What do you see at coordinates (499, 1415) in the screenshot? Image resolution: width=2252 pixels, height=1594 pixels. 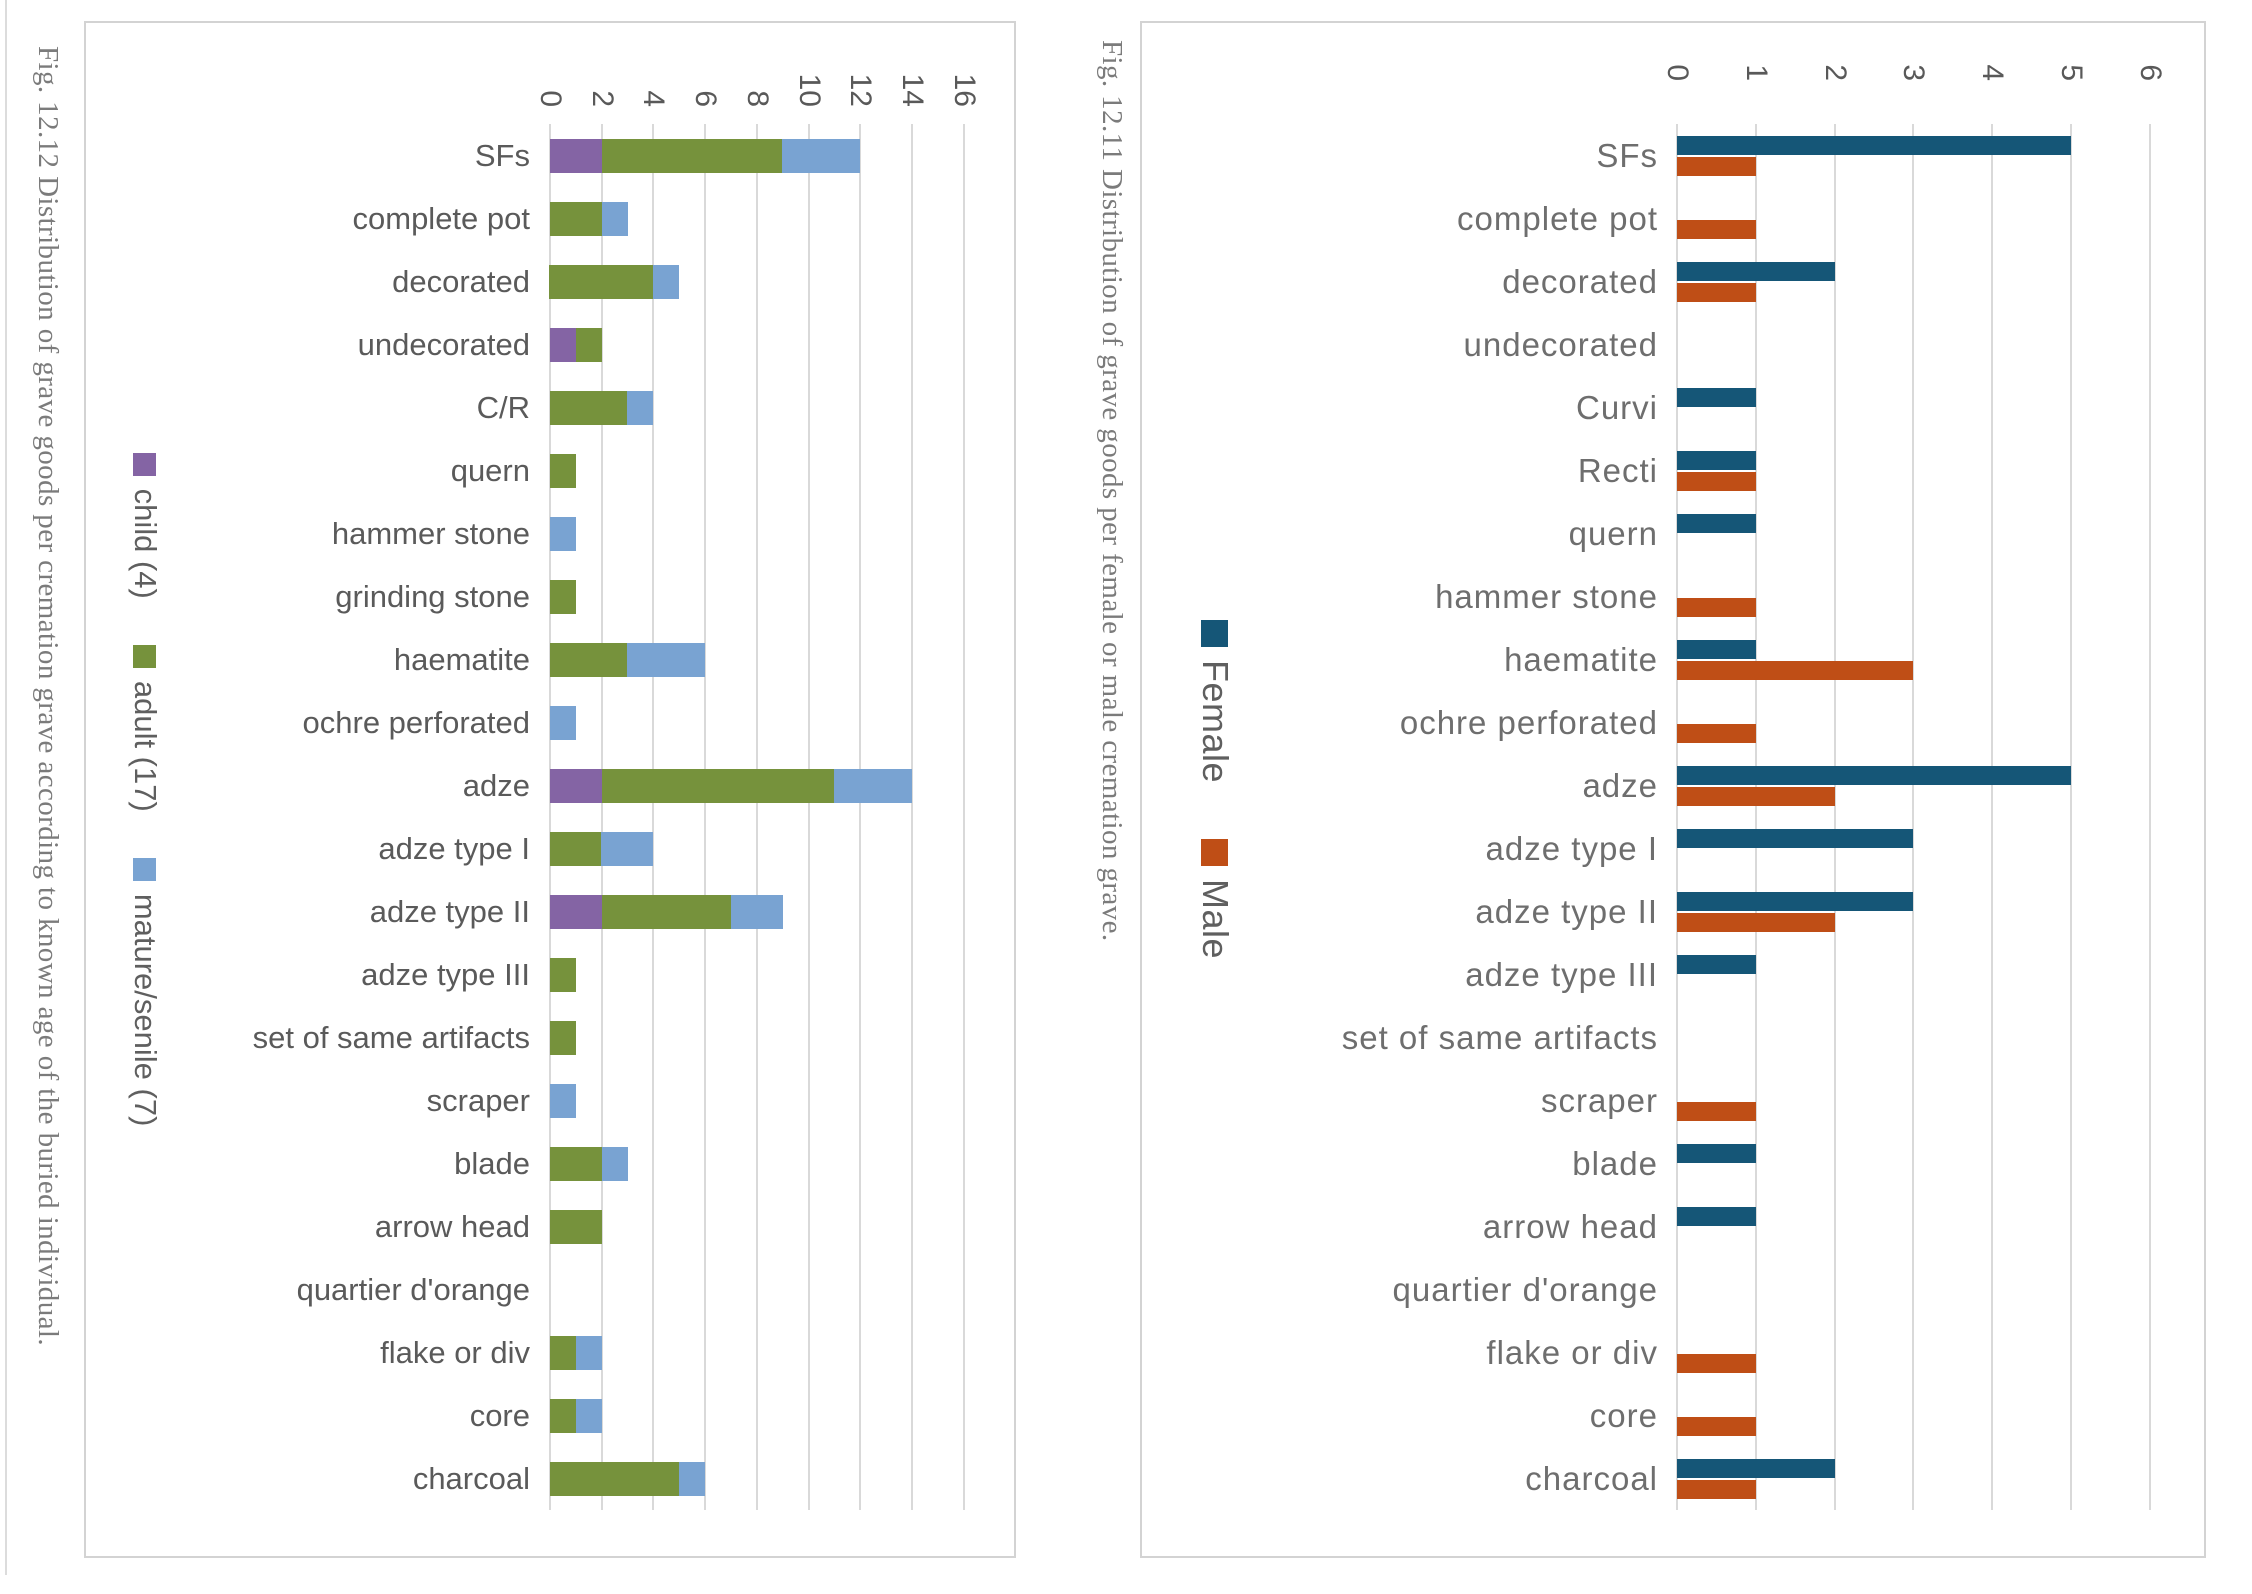 I see `category-label: core` at bounding box center [499, 1415].